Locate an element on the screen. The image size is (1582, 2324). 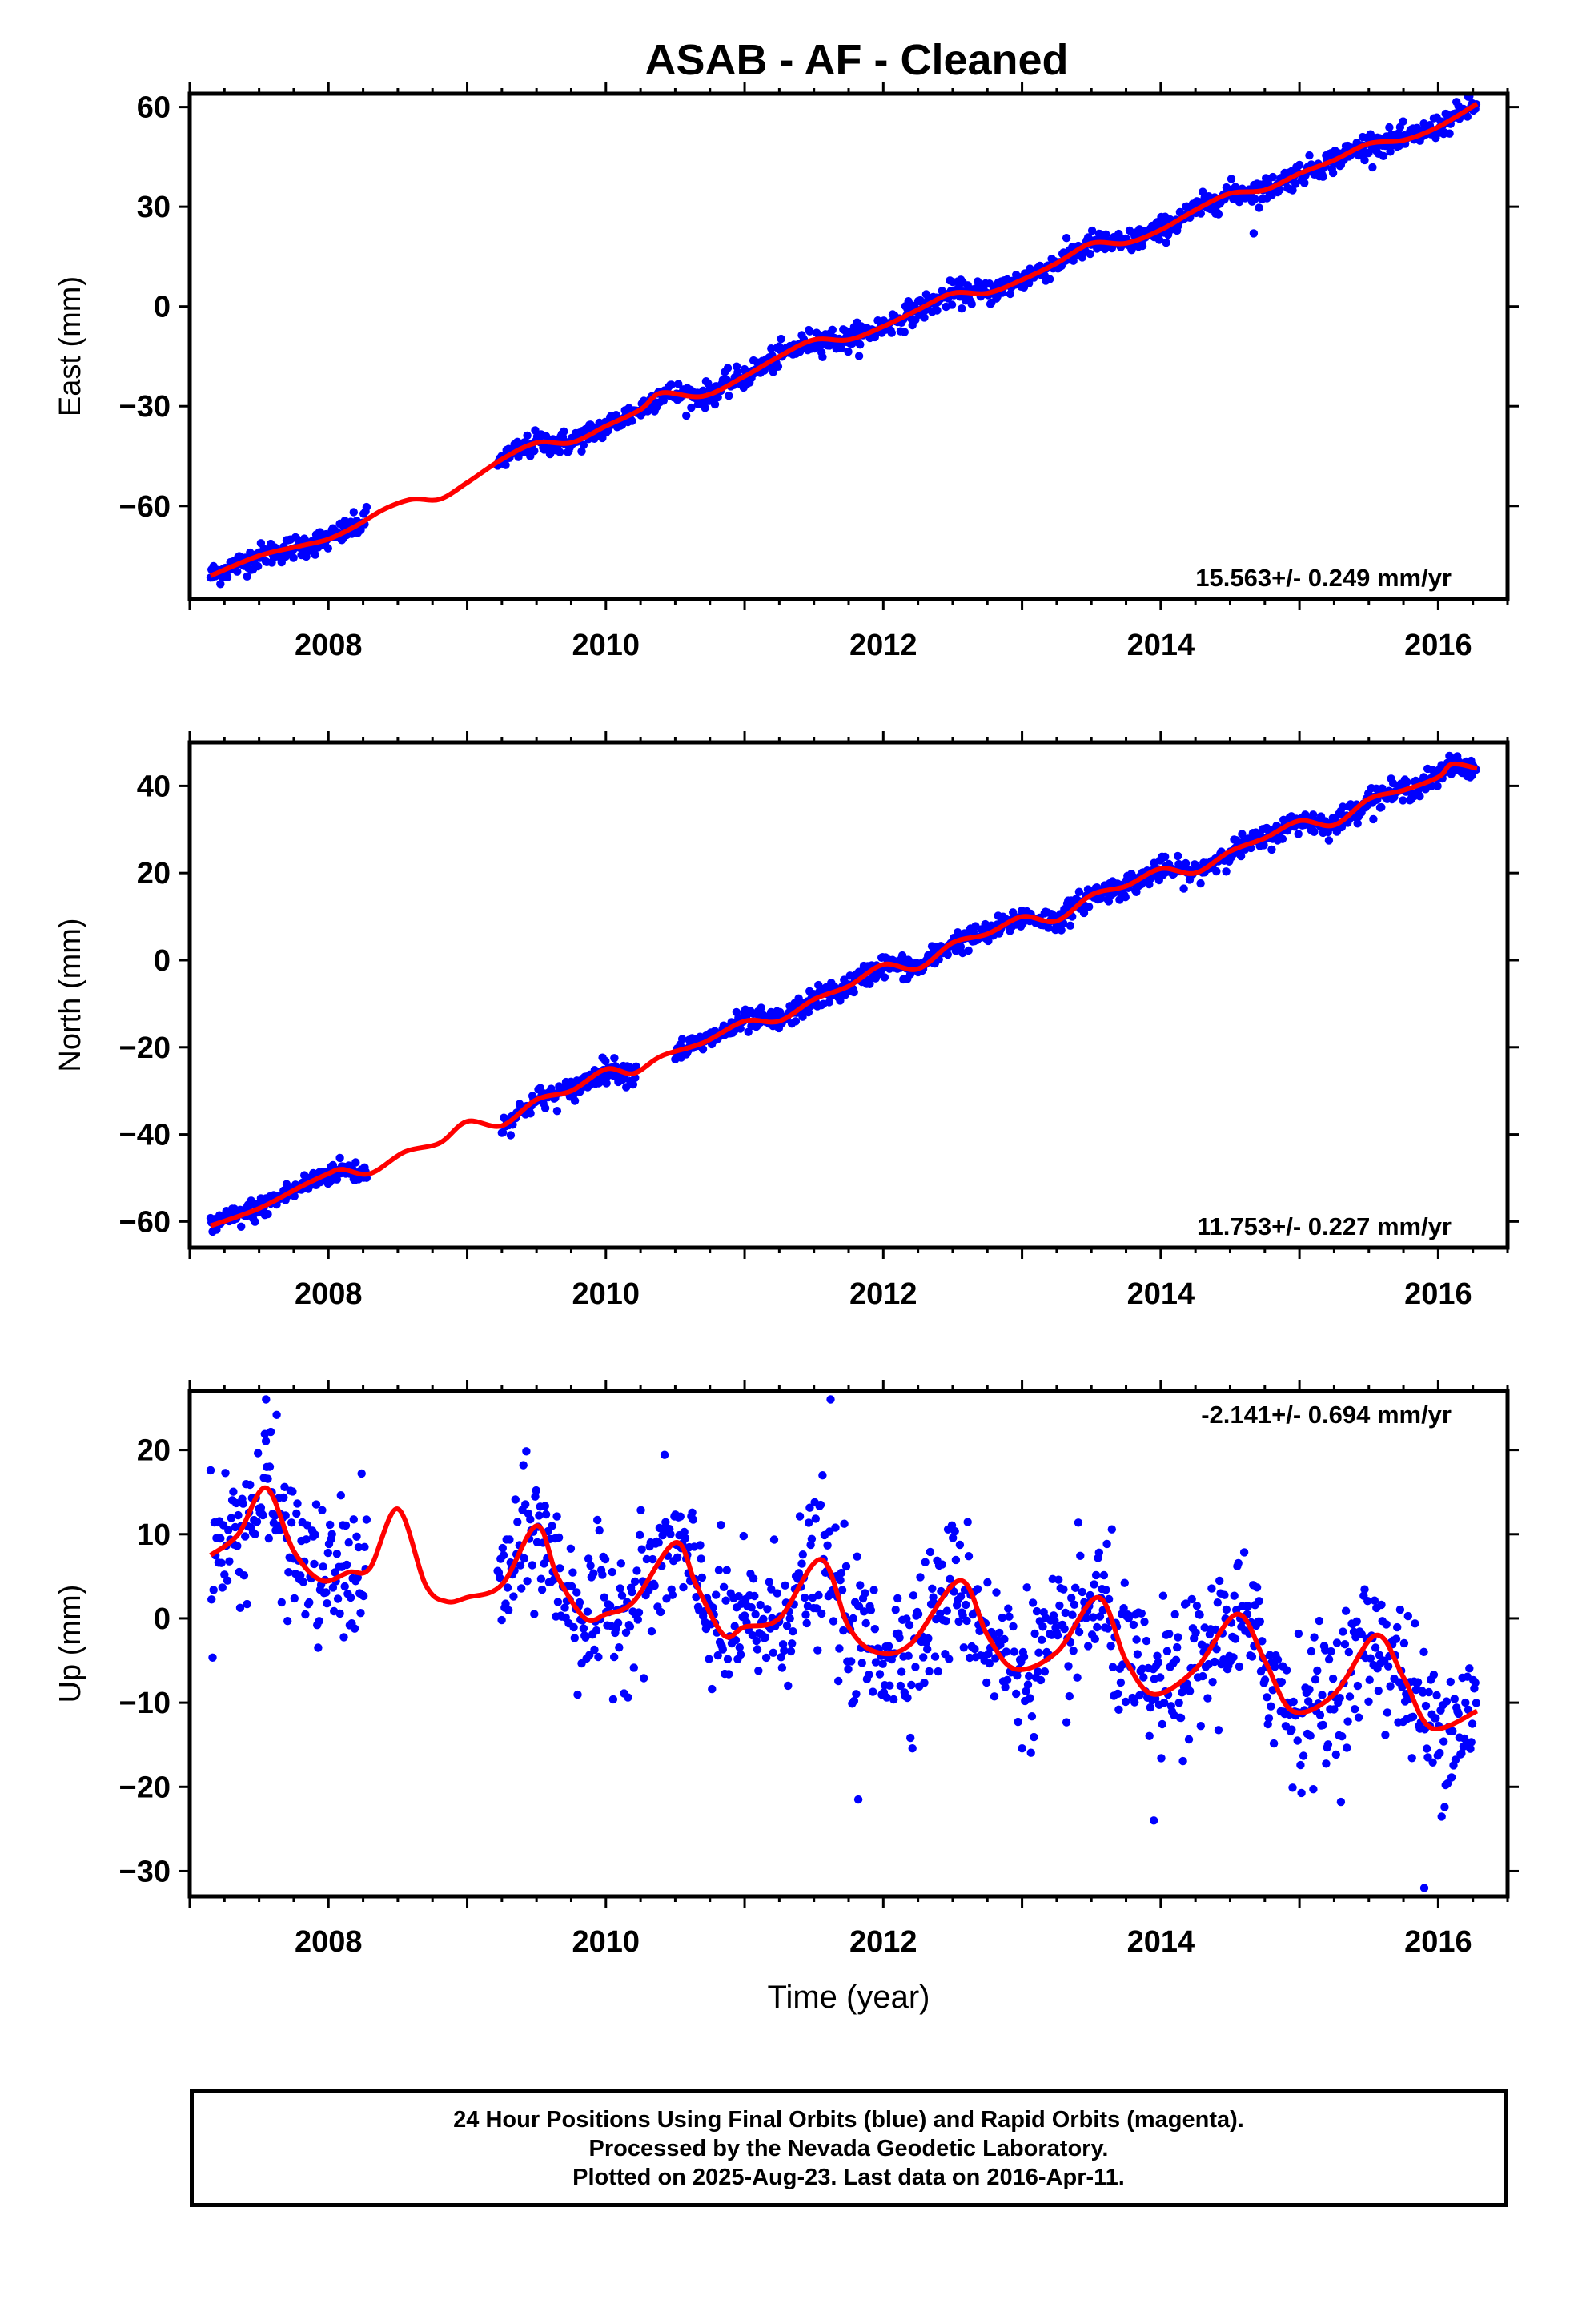
x-tick-label: 2014 is located at coordinates (1161, 1942).